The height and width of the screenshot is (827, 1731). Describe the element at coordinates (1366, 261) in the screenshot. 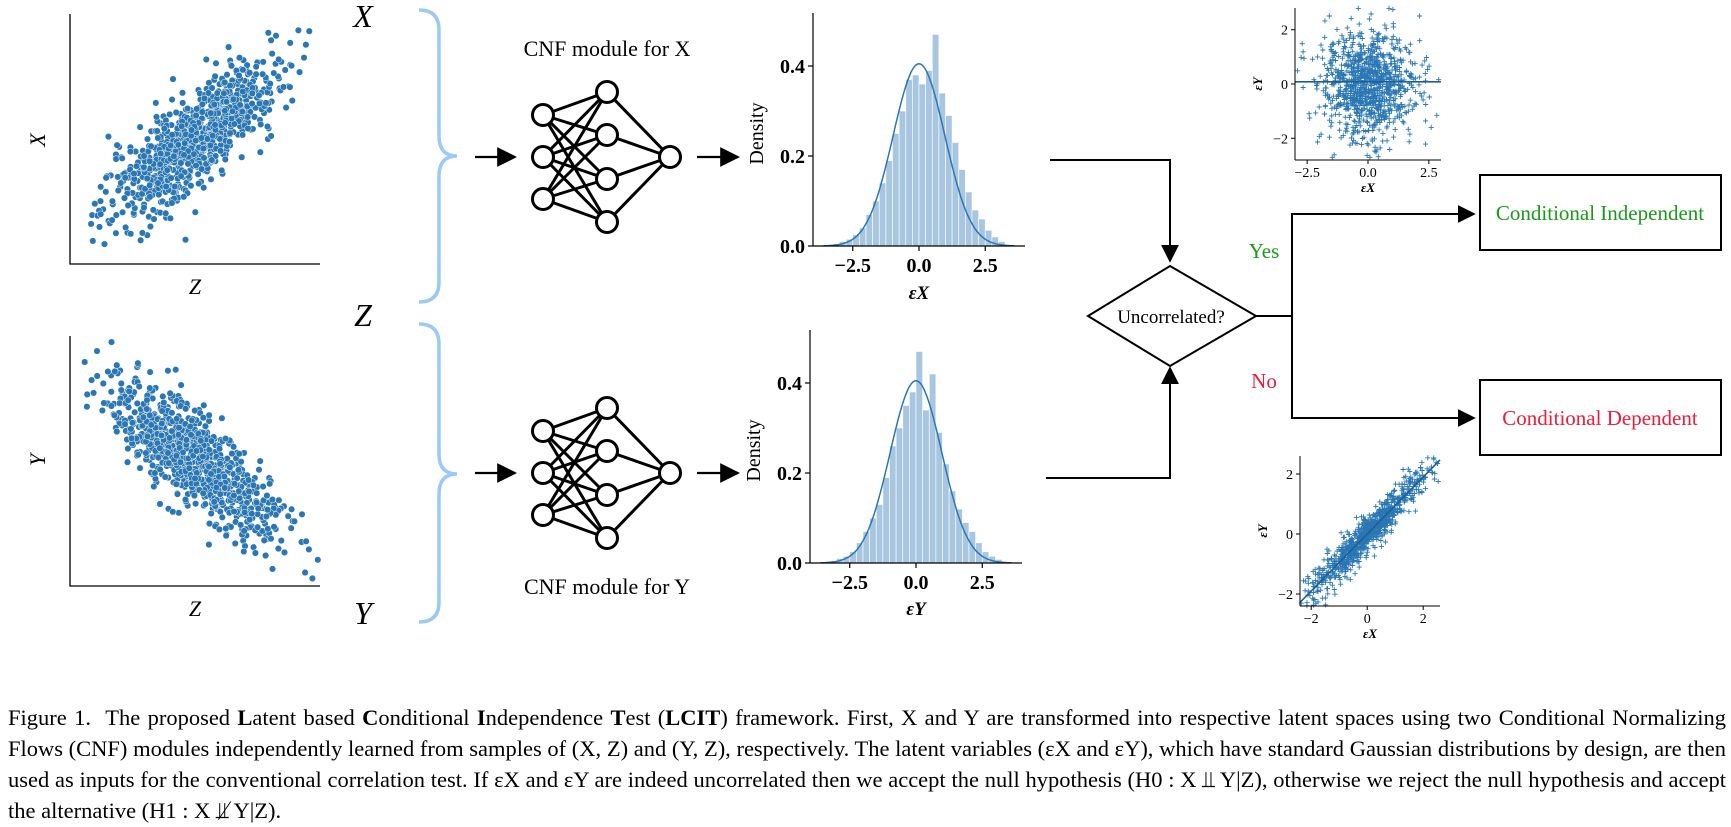

I see `branch-yes` at that location.